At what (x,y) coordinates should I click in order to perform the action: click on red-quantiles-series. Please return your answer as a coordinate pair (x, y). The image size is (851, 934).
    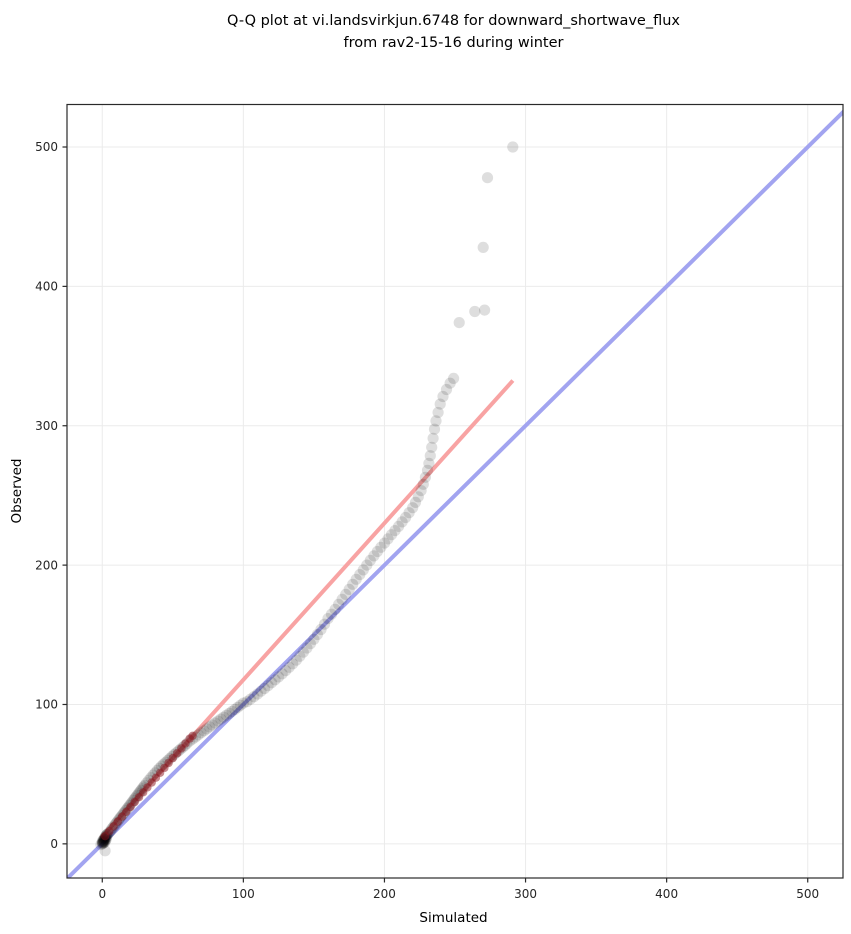
    Looking at the image, I should click on (148, 786).